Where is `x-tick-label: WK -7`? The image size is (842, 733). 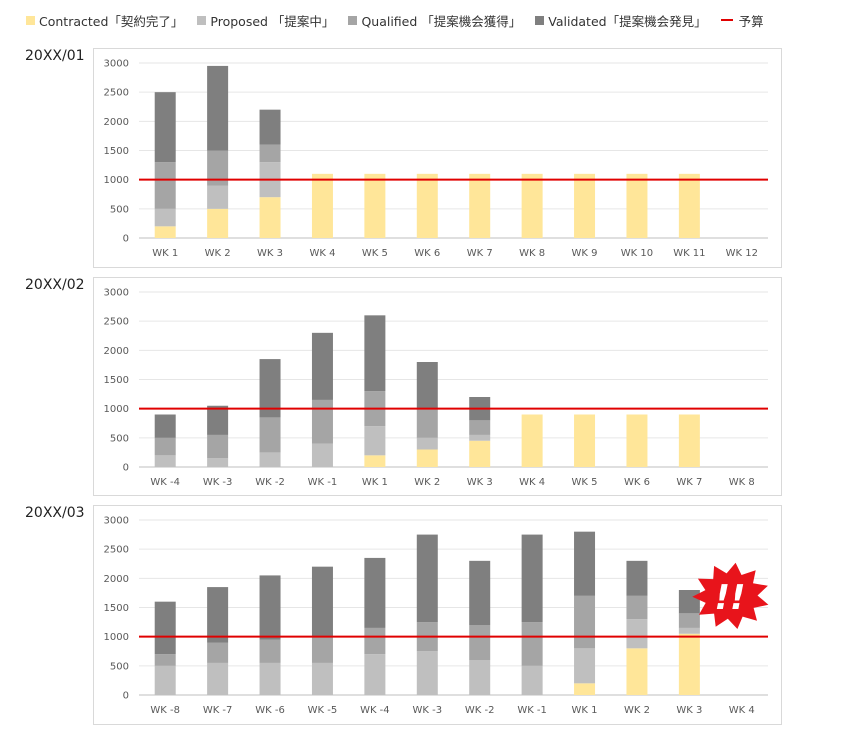 x-tick-label: WK -7 is located at coordinates (218, 710).